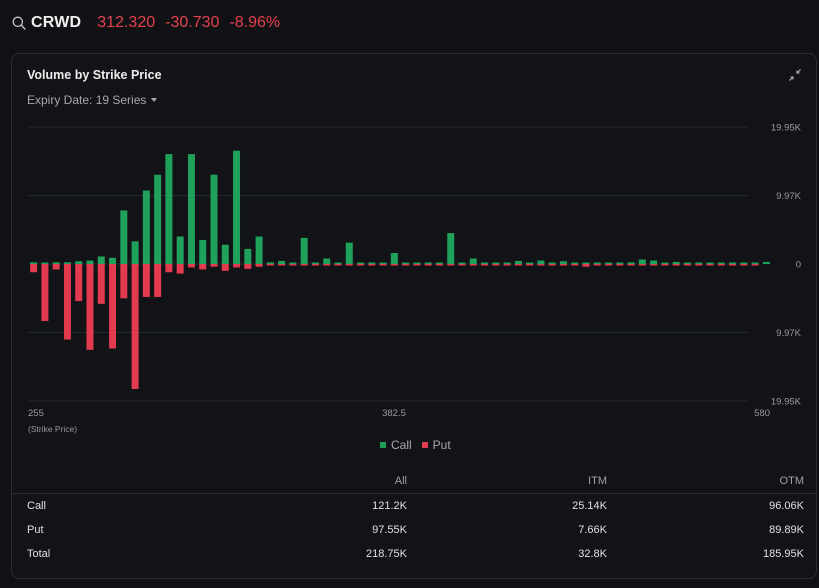  What do you see at coordinates (56, 22) in the screenshot?
I see `ticker-symbol: CRWD` at bounding box center [56, 22].